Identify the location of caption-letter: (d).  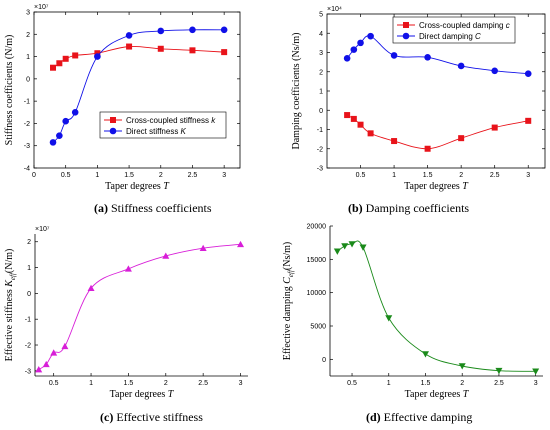
(373, 417).